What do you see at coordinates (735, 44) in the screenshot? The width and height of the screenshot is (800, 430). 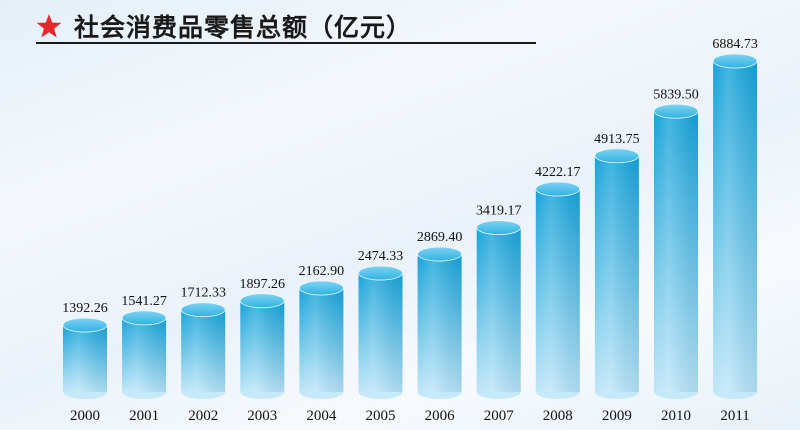 I see `data-label: 6884.73` at bounding box center [735, 44].